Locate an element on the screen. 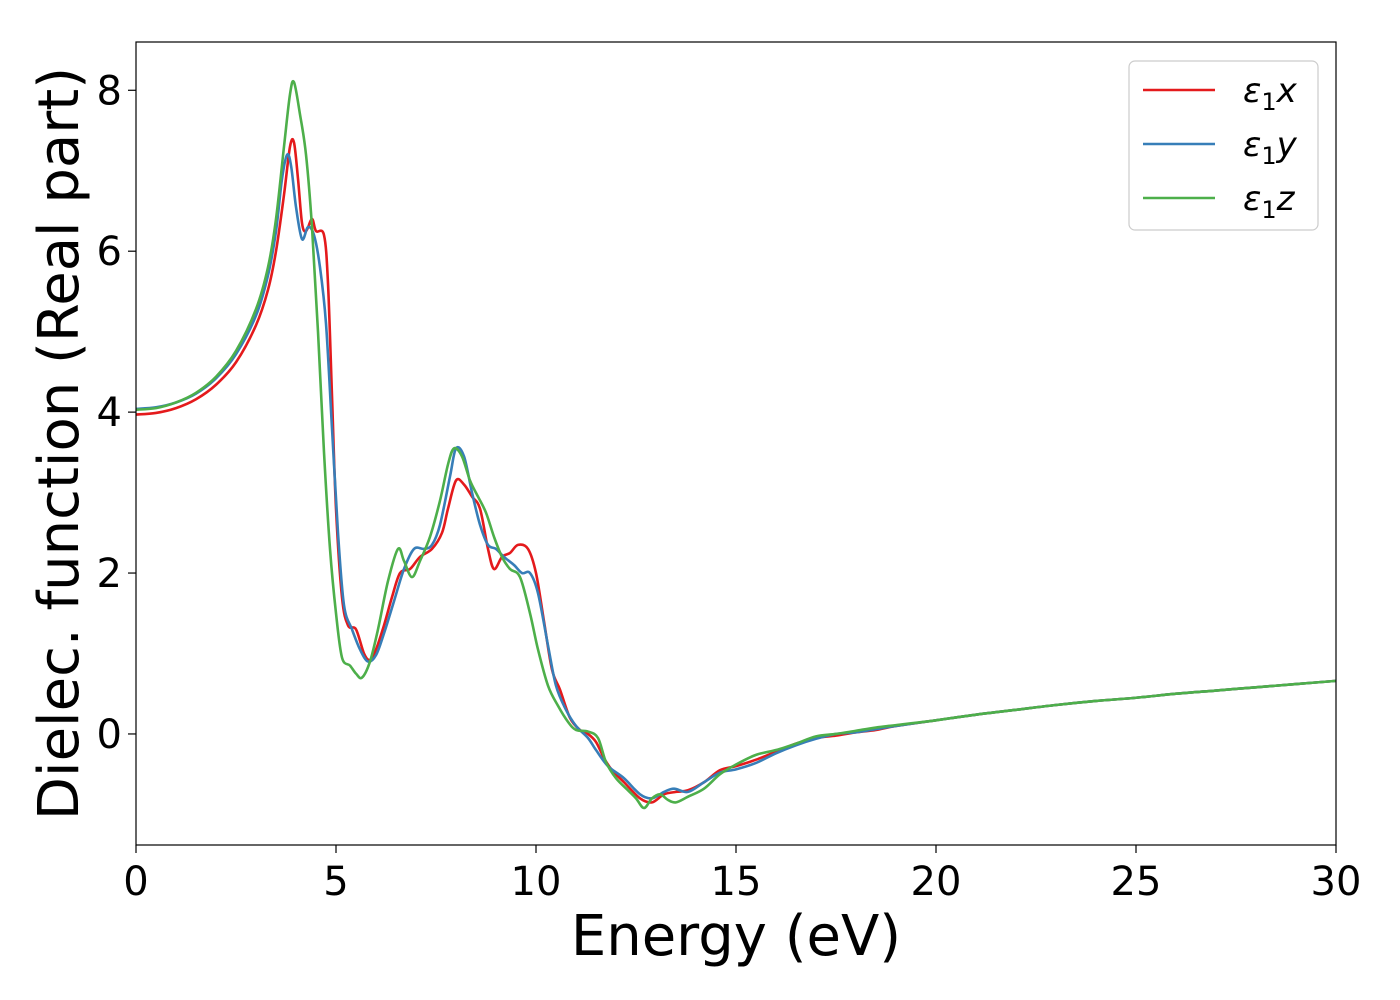 The width and height of the screenshot is (1400, 1000). legend-label-z: ε1z is located at coordinates (1269, 201).